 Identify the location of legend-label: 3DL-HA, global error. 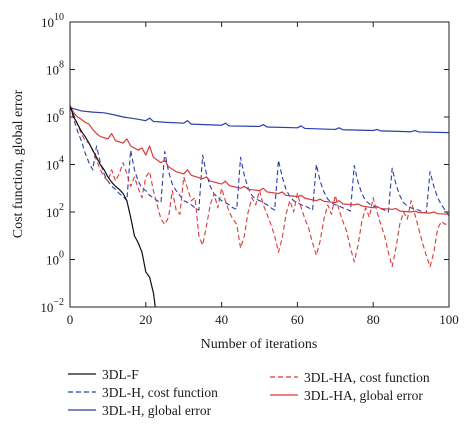
(363, 395).